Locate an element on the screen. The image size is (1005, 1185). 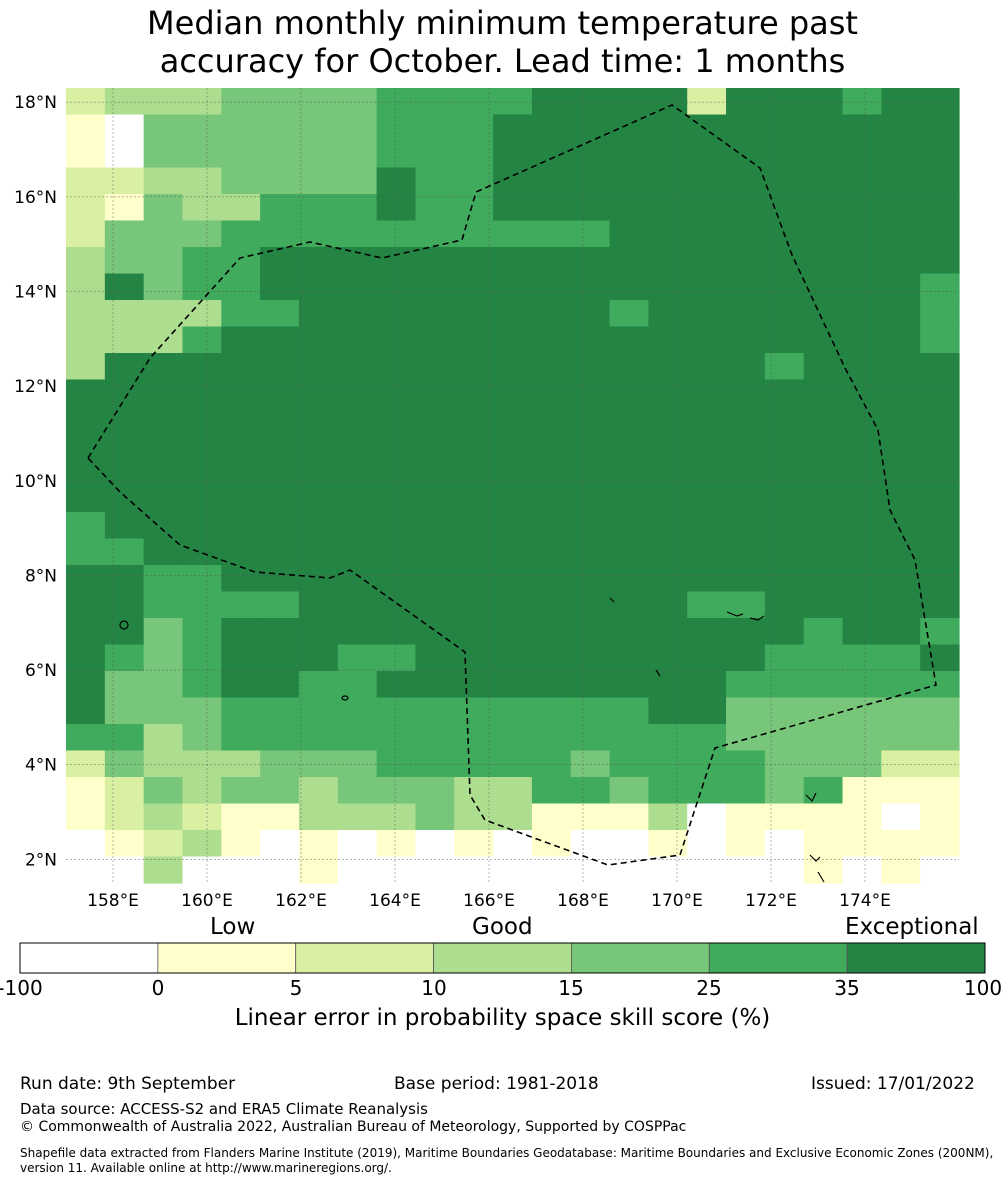
colorbar-segment is located at coordinates (89, 958).